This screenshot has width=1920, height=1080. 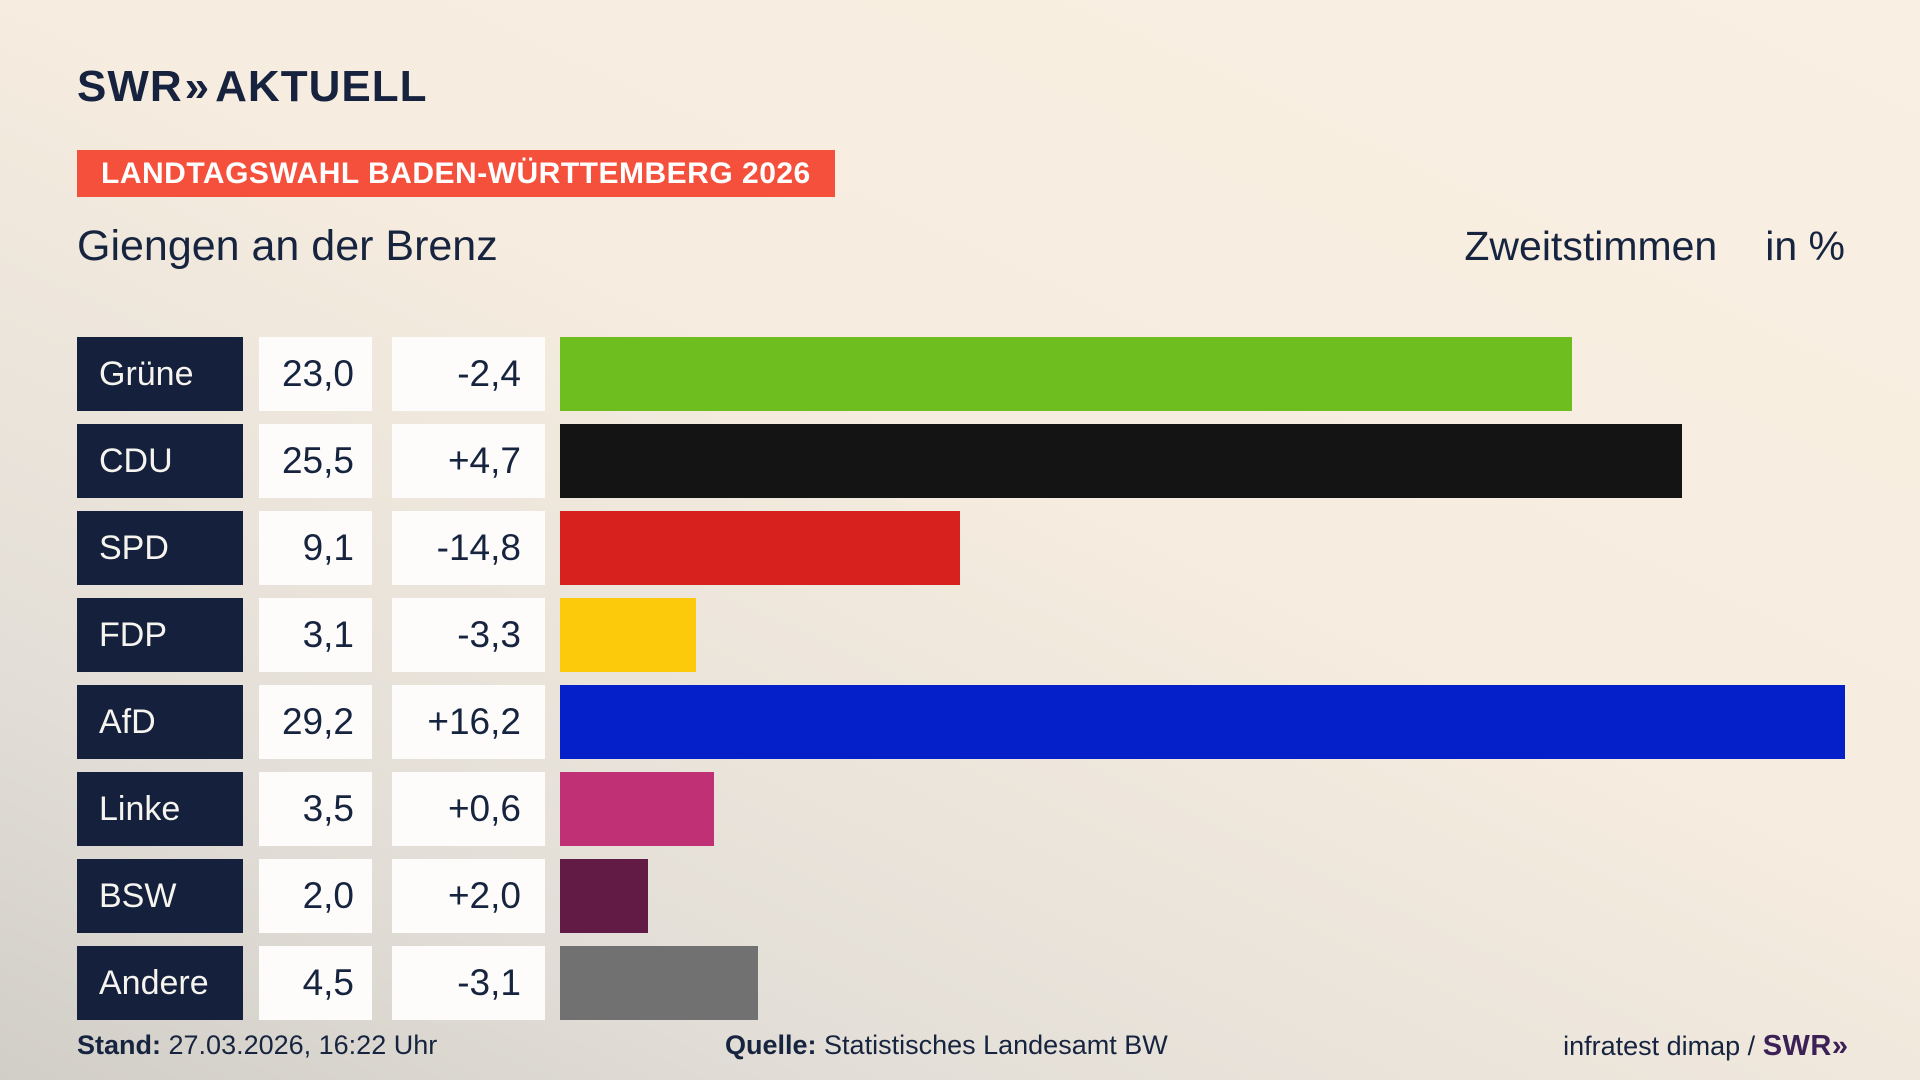 I want to click on swr-logo-chevrons-icon: », so click(x=197, y=86).